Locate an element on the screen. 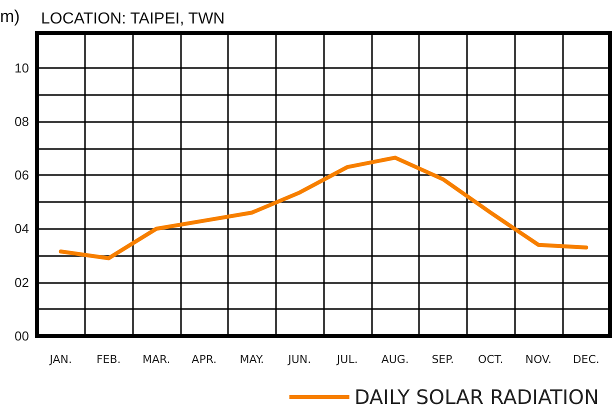 This screenshot has height=416, width=614. legend-label: DAILY SOLAR RADIATION is located at coordinates (477, 397).